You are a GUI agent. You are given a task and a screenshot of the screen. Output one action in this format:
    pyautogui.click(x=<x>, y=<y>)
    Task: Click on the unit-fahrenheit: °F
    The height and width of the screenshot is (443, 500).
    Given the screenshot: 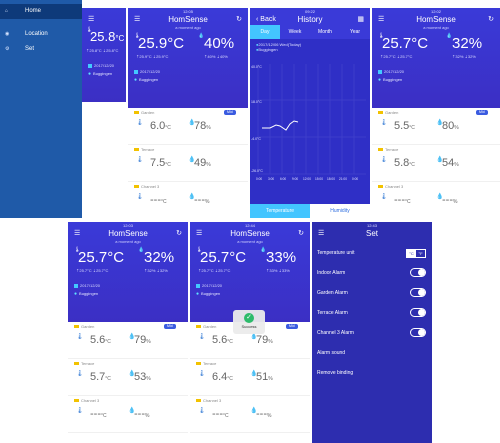 What is the action you would take?
    pyautogui.click(x=420, y=253)
    